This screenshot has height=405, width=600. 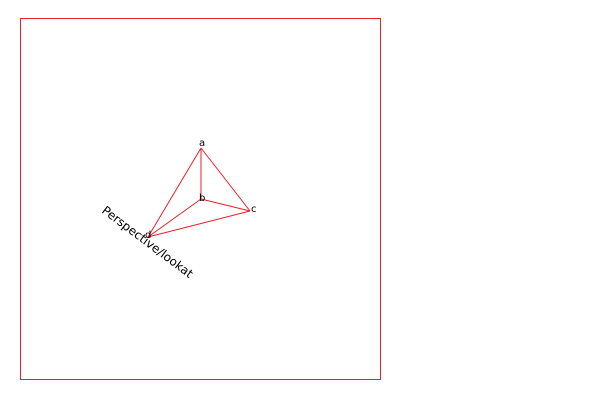 What do you see at coordinates (174, 218) in the screenshot?
I see `edge-left-to-back` at bounding box center [174, 218].